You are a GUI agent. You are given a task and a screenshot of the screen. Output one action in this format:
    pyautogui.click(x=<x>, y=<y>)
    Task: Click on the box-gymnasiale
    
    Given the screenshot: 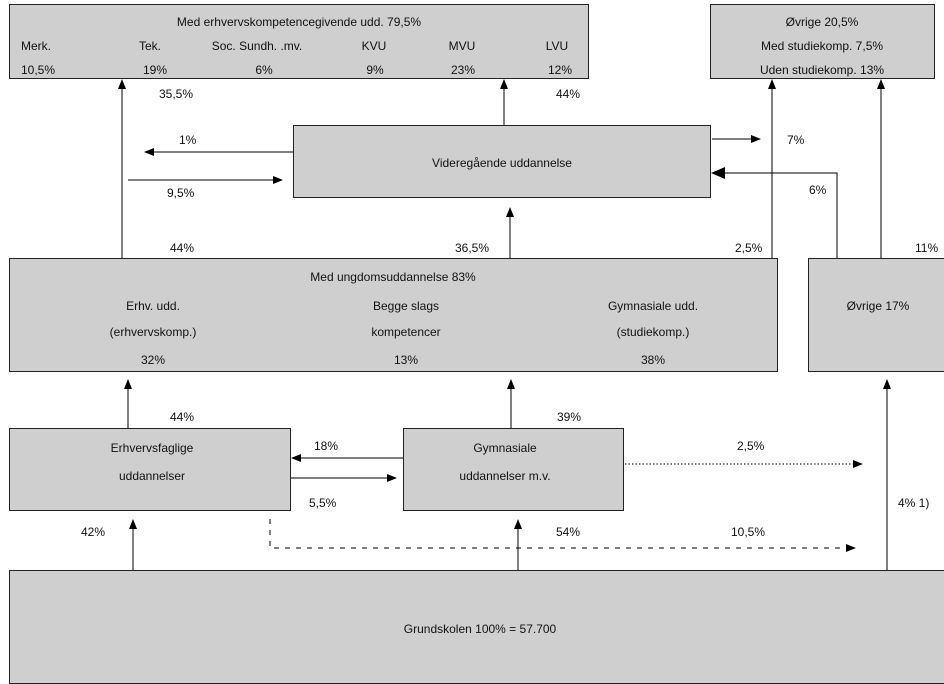 What is the action you would take?
    pyautogui.click(x=513, y=469)
    